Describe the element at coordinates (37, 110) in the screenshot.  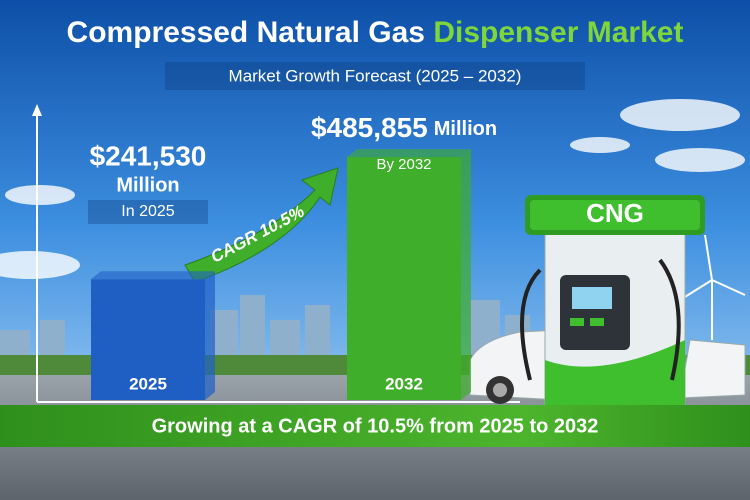
I see `axis-arrow` at that location.